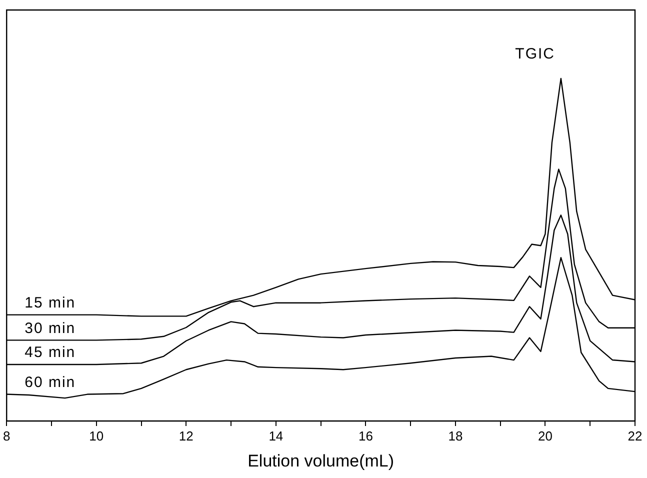 The width and height of the screenshot is (647, 478). Describe the element at coordinates (50, 382) in the screenshot. I see `series-label: 60 min` at that location.